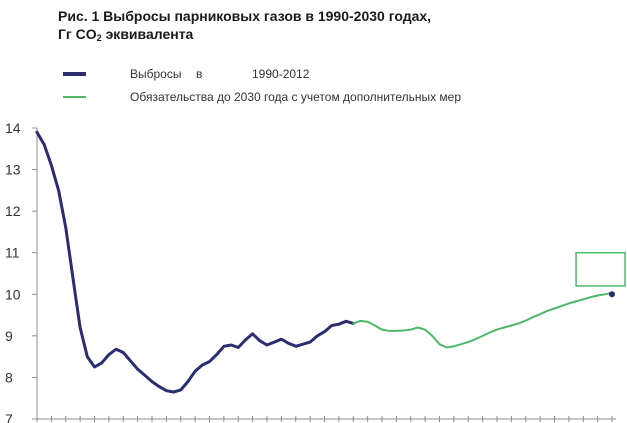  I want to click on y-tick-label-13: 13, so click(13, 170).